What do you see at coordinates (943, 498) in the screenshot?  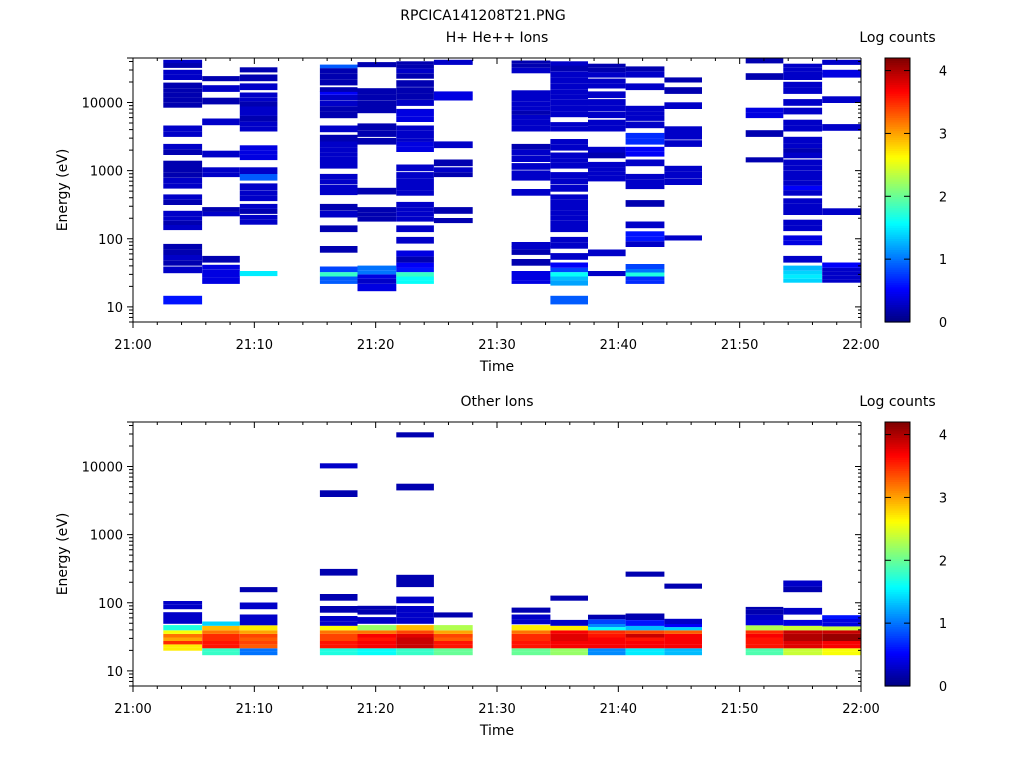 I see `colorbar-tick-label: 3` at bounding box center [943, 498].